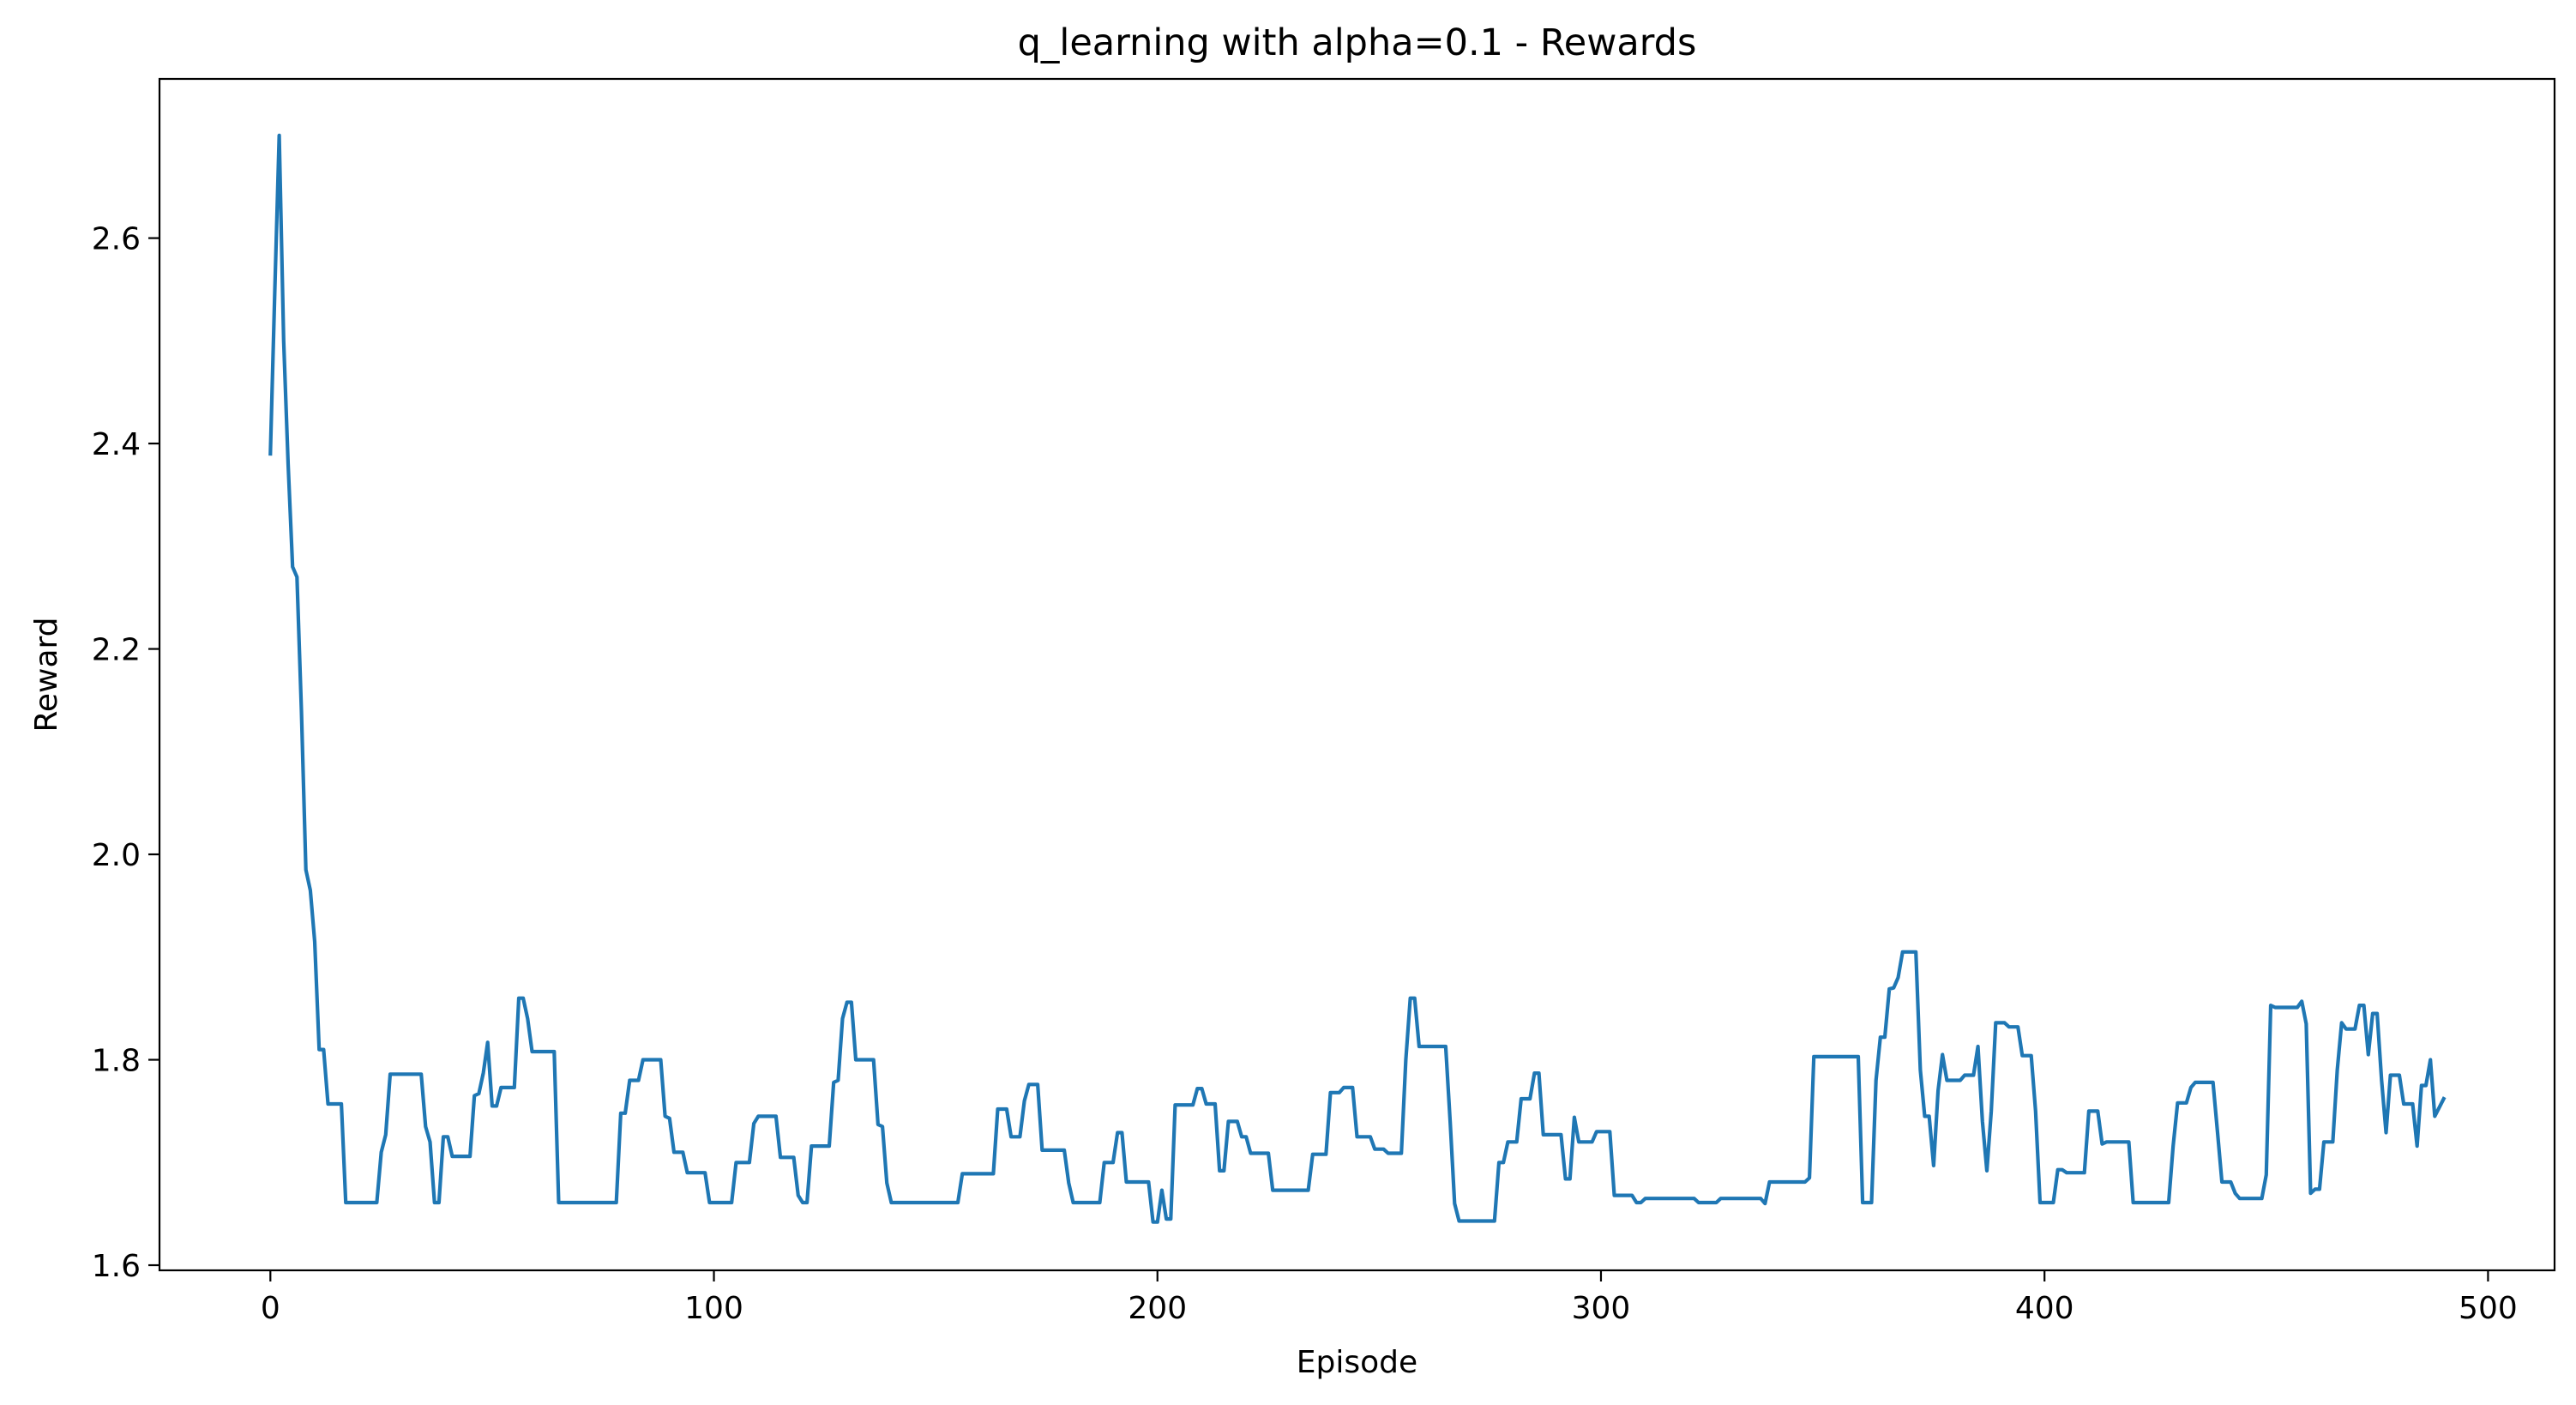  What do you see at coordinates (117, 239) in the screenshot?
I see `y-tick-label: 2.6` at bounding box center [117, 239].